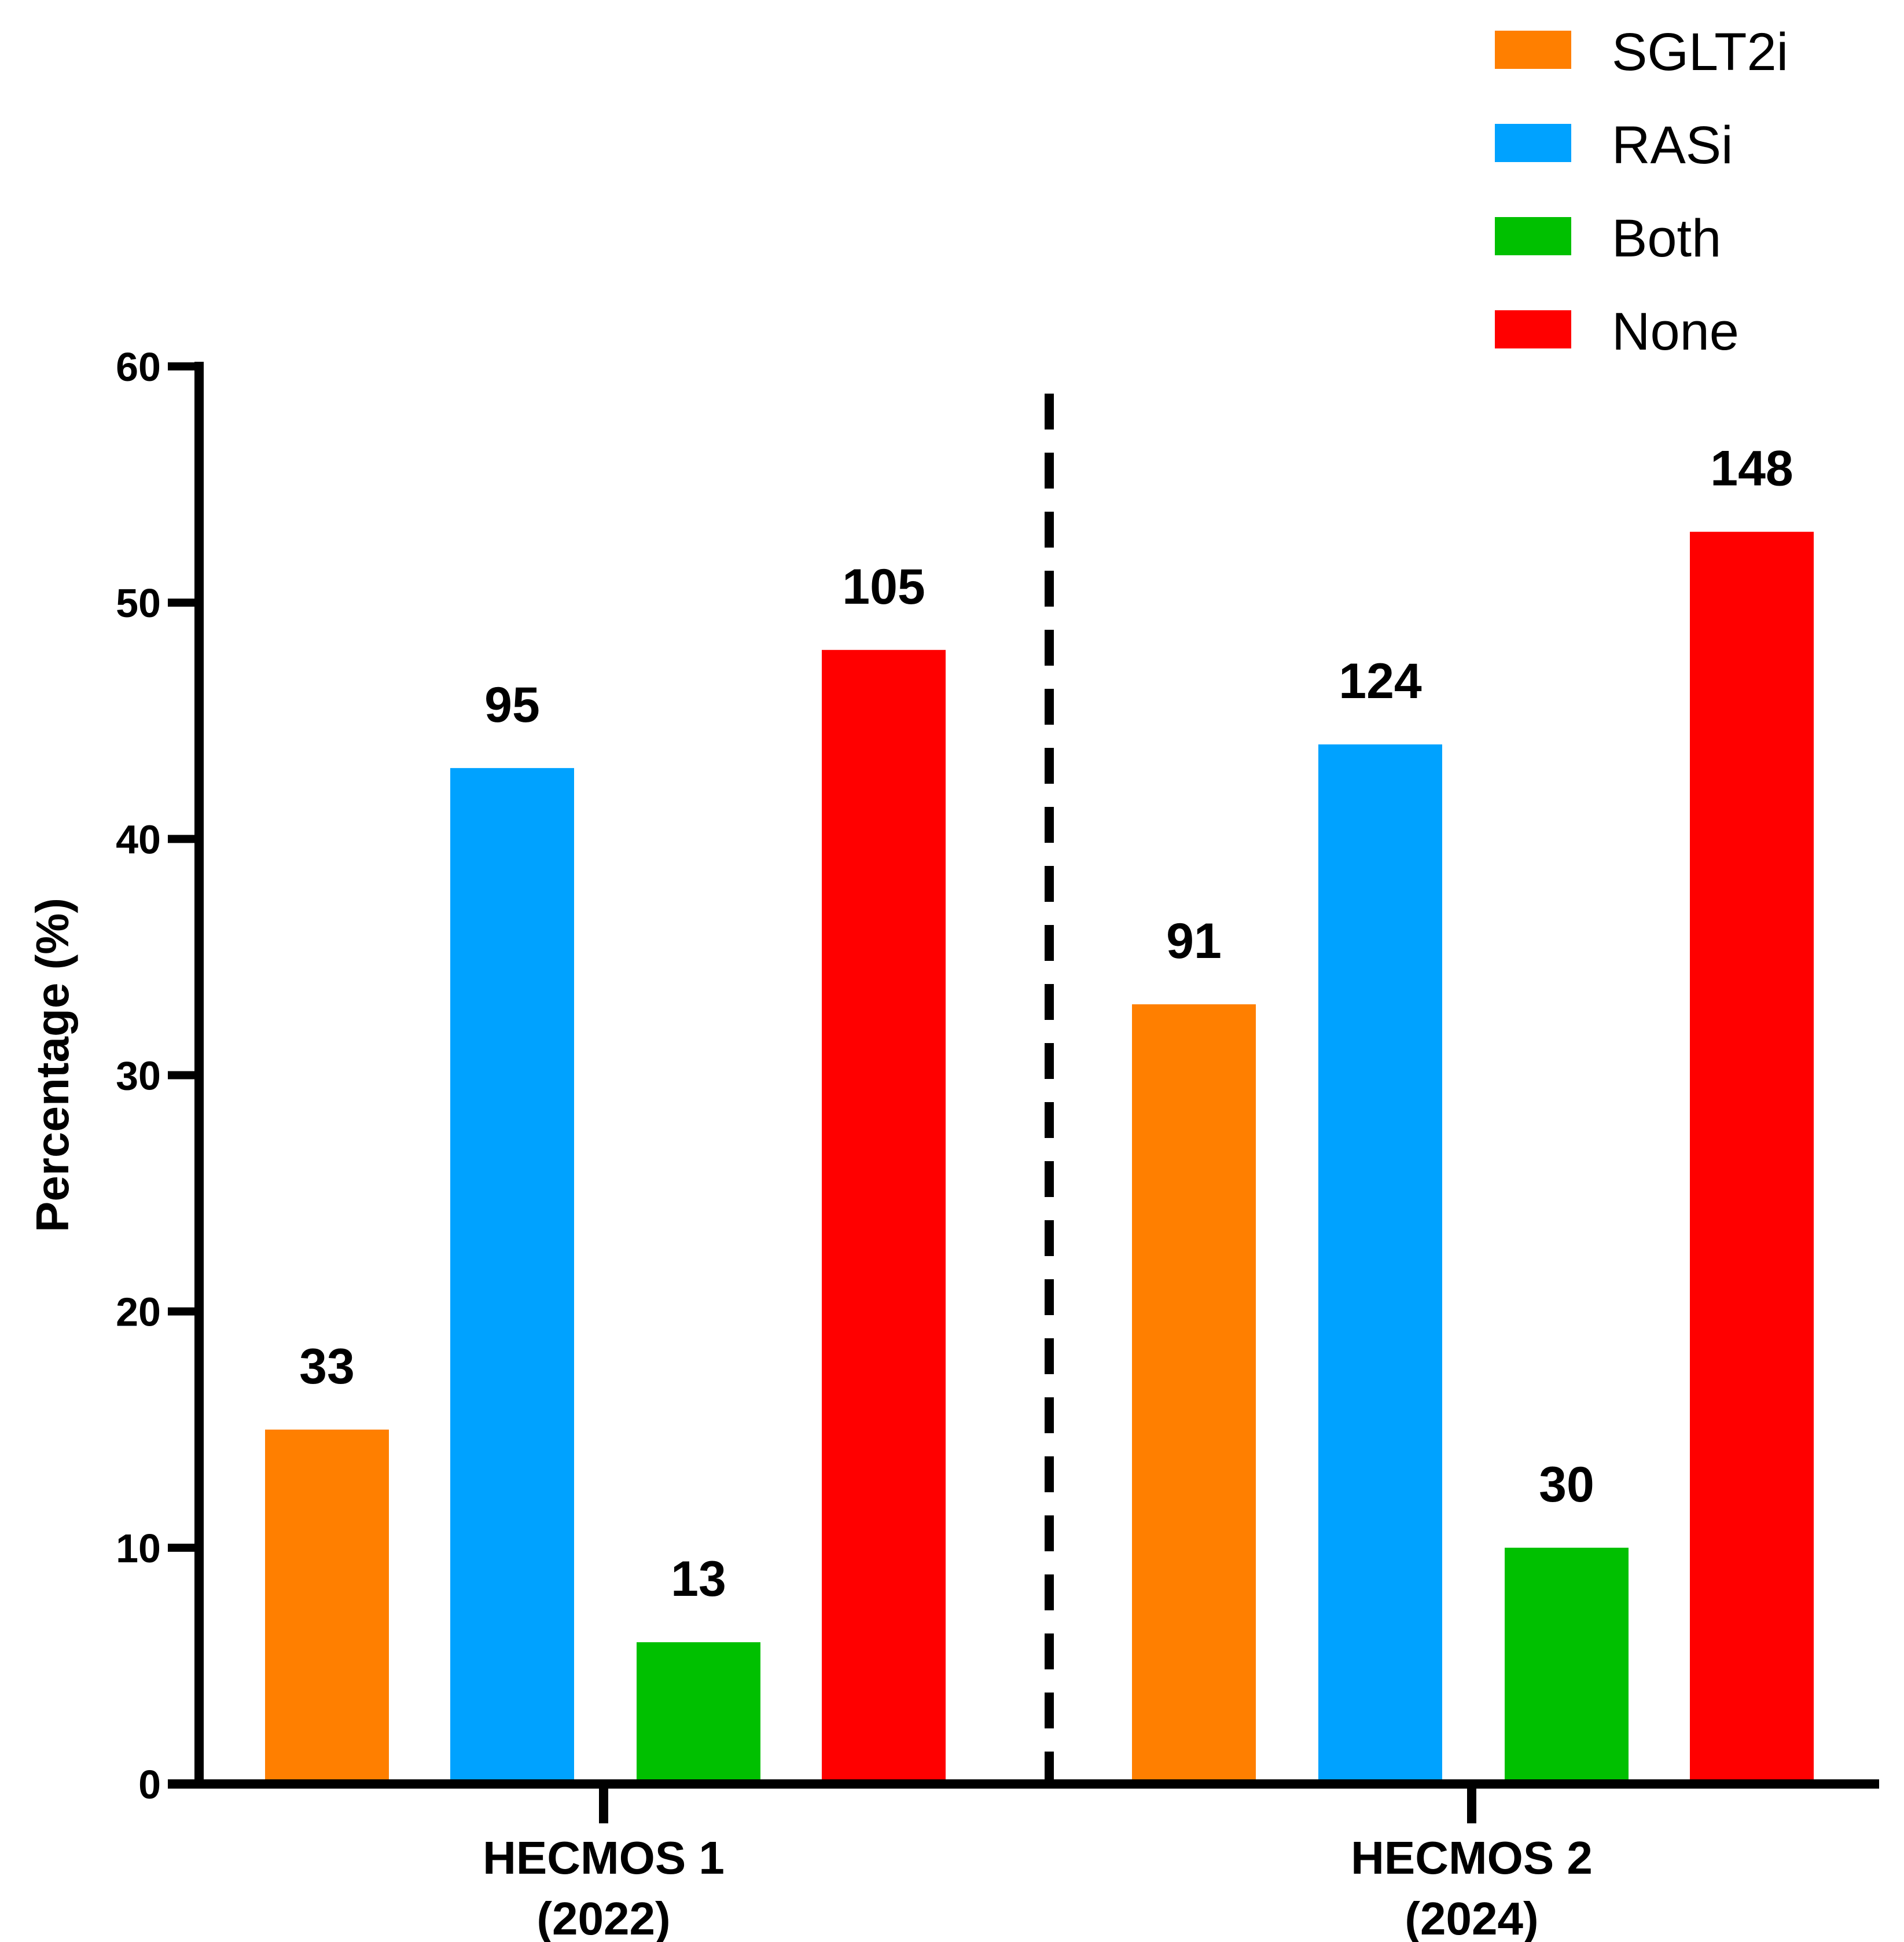 The image size is (1904, 1942). Describe the element at coordinates (138, 1076) in the screenshot. I see `y-tick-label: 30` at that location.